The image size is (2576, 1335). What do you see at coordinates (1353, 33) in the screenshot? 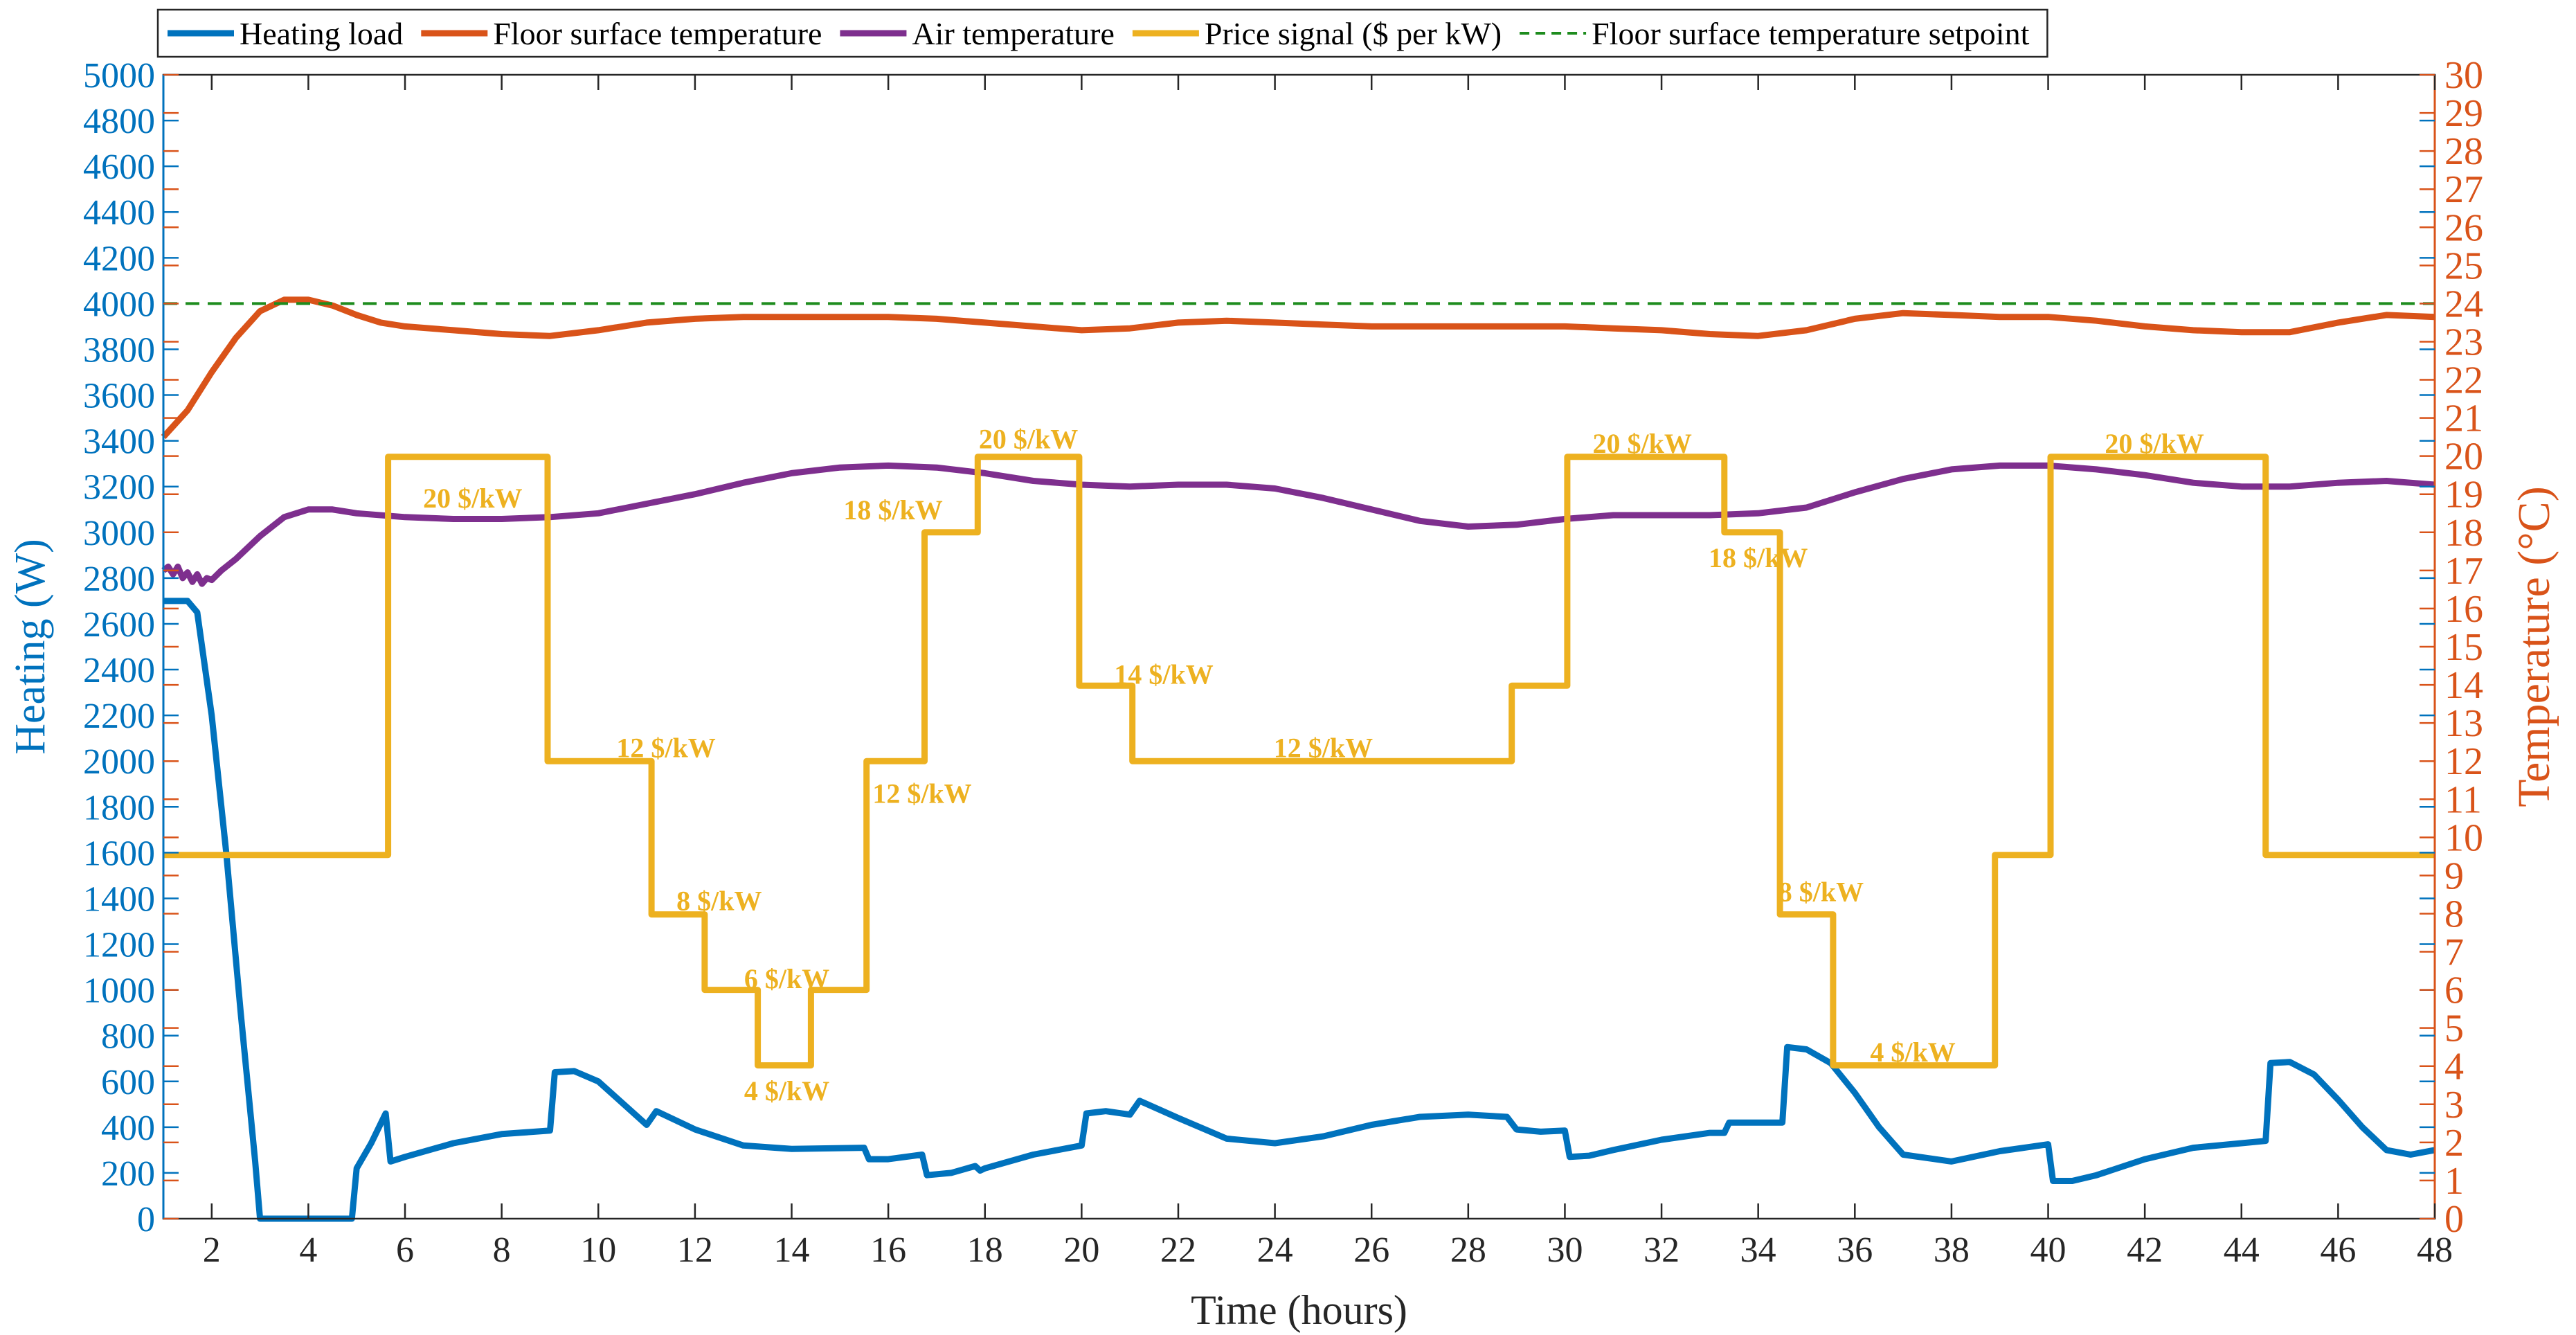
I see `legend-label-3: Price signal ($ per kW)` at bounding box center [1353, 33].